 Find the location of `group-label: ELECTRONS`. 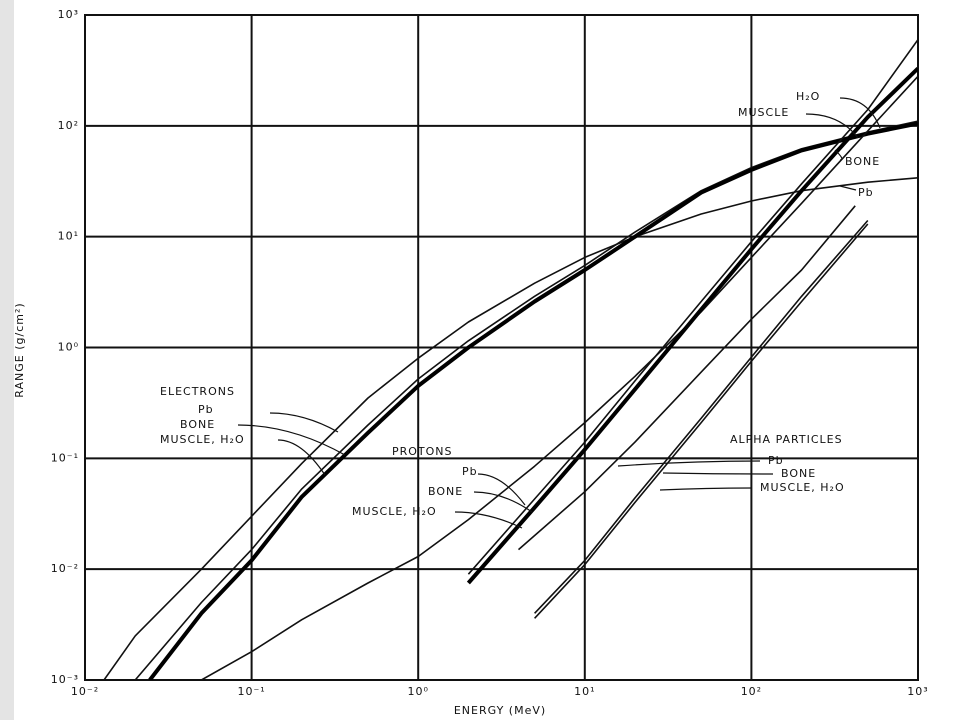

group-label: ELECTRONS is located at coordinates (197, 391).